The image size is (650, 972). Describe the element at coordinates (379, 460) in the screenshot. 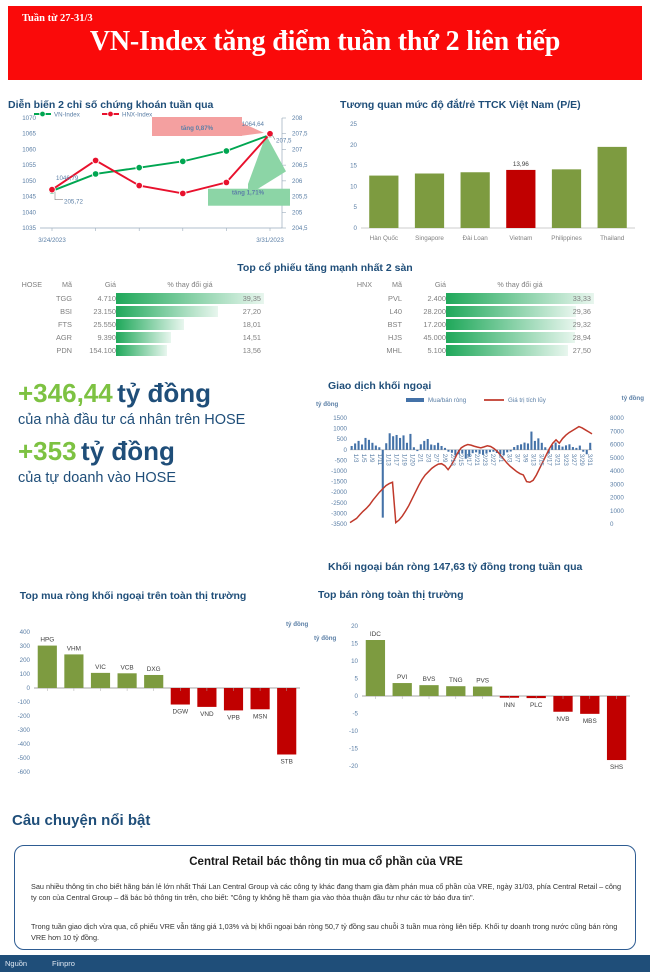

I see `svg-text: 1/11` at that location.